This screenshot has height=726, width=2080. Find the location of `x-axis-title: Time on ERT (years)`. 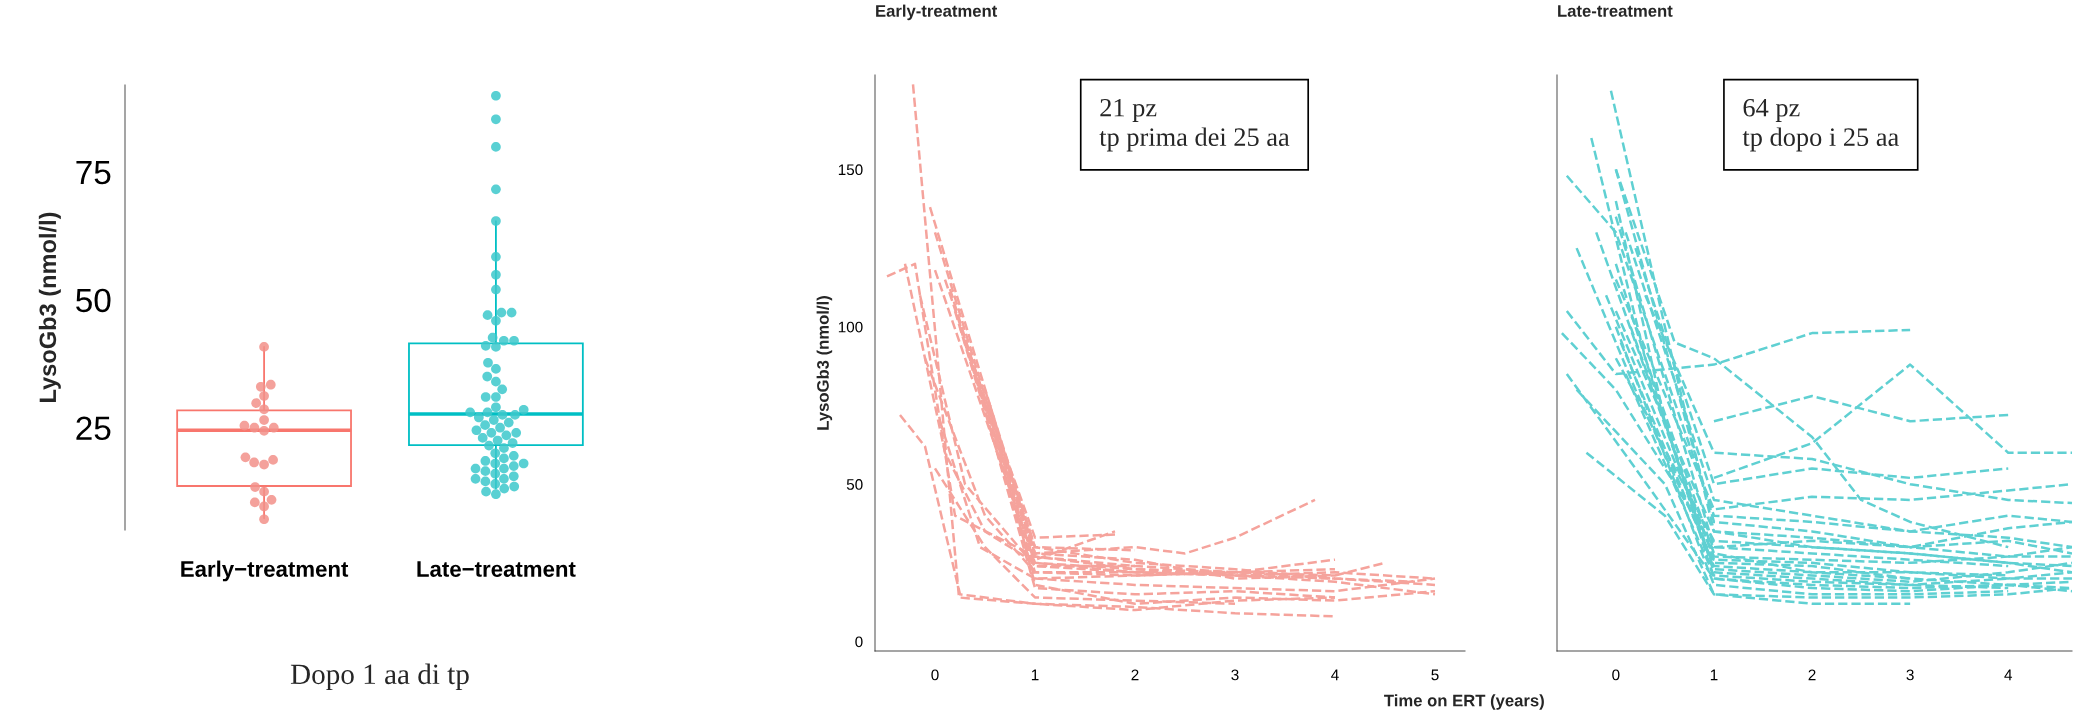

x-axis-title: Time on ERT (years) is located at coordinates (1464, 702).